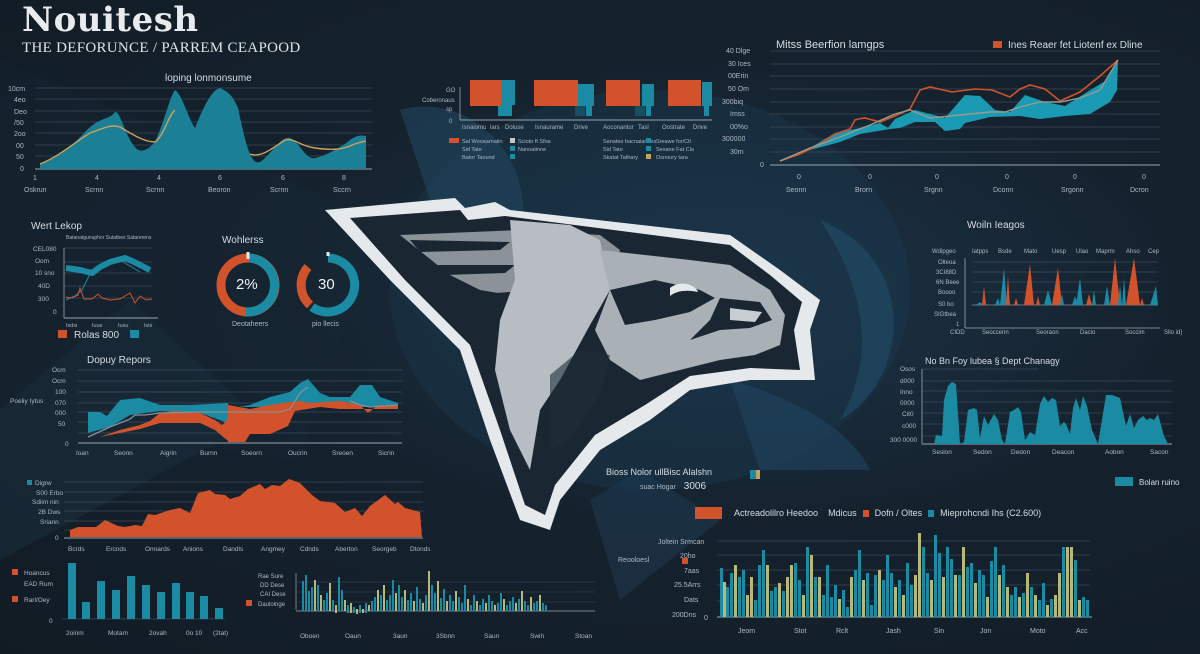 The height and width of the screenshot is (654, 1200). I want to click on svg-text: Uesp, so click(1059, 252).